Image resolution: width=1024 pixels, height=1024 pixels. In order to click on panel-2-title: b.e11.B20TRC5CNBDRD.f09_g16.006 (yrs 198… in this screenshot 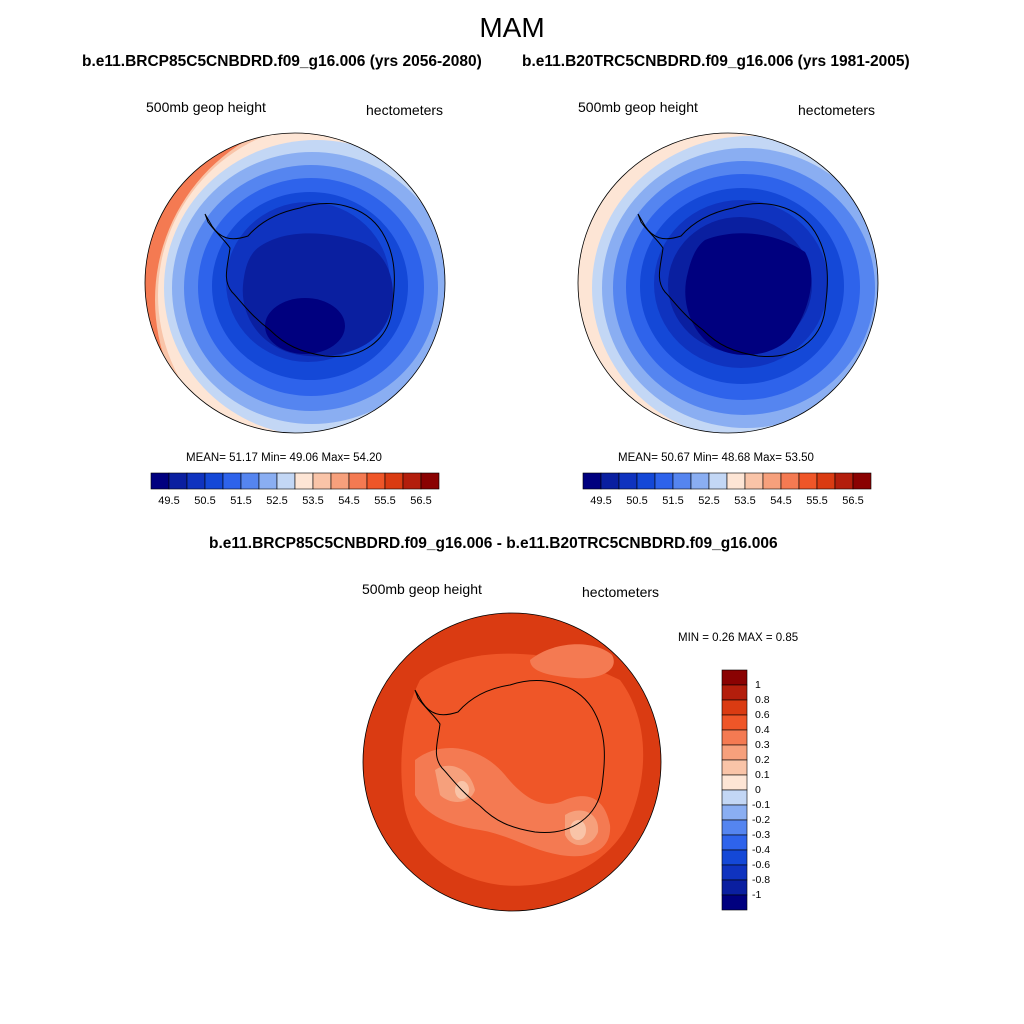, I will do `click(716, 61)`.